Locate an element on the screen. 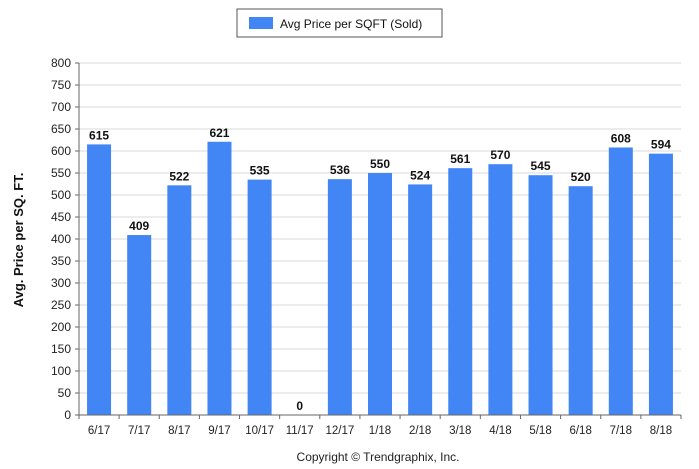  y-tick-label: 700 is located at coordinates (61, 107).